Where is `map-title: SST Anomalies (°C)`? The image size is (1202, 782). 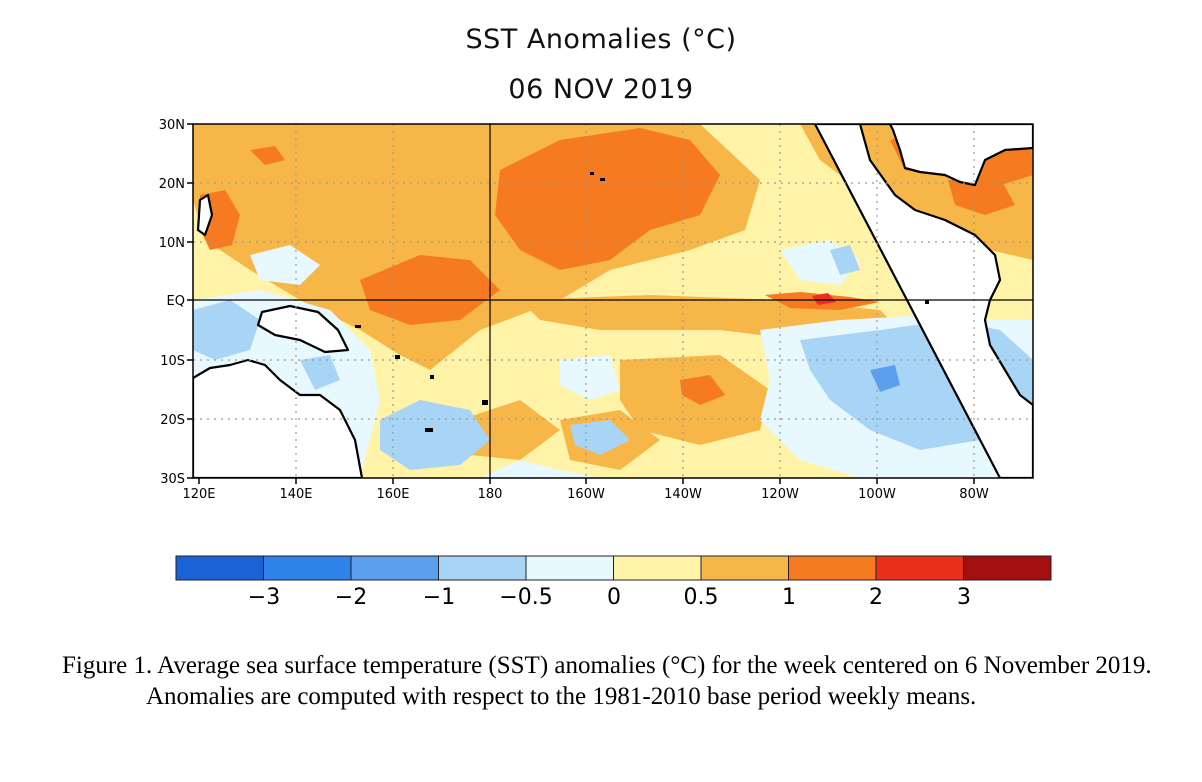
map-title: SST Anomalies (°C) is located at coordinates (601, 39).